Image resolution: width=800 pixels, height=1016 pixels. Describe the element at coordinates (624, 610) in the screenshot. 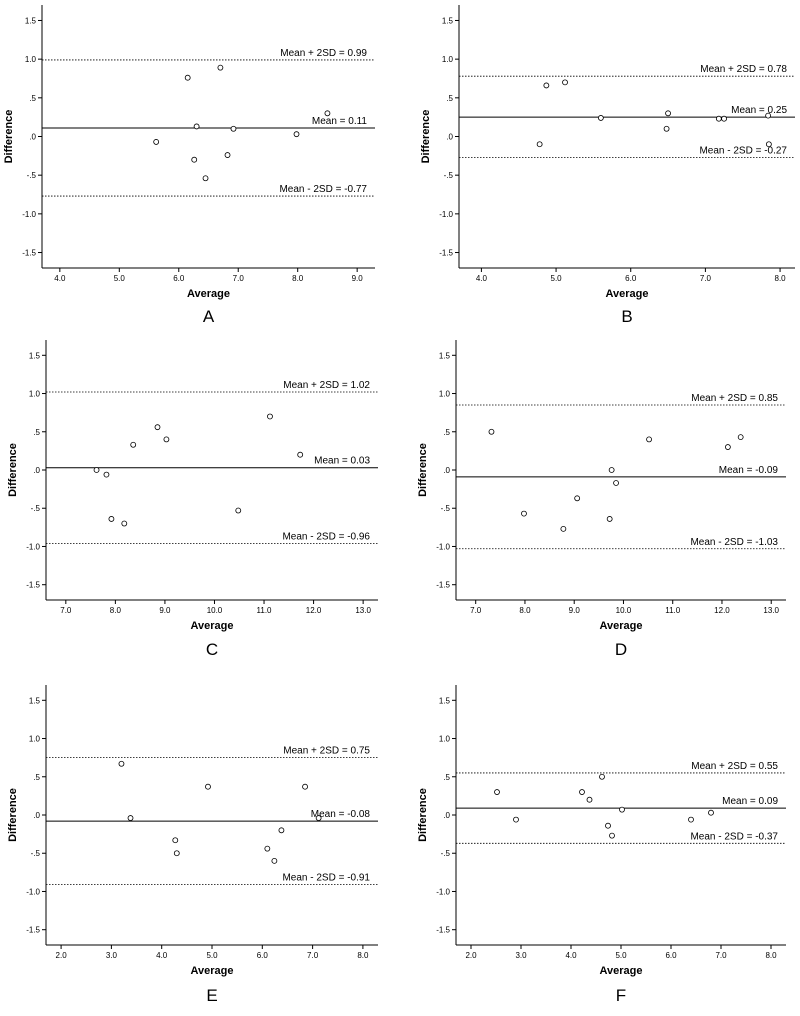

I see `x-tick-label: 10.0` at that location.